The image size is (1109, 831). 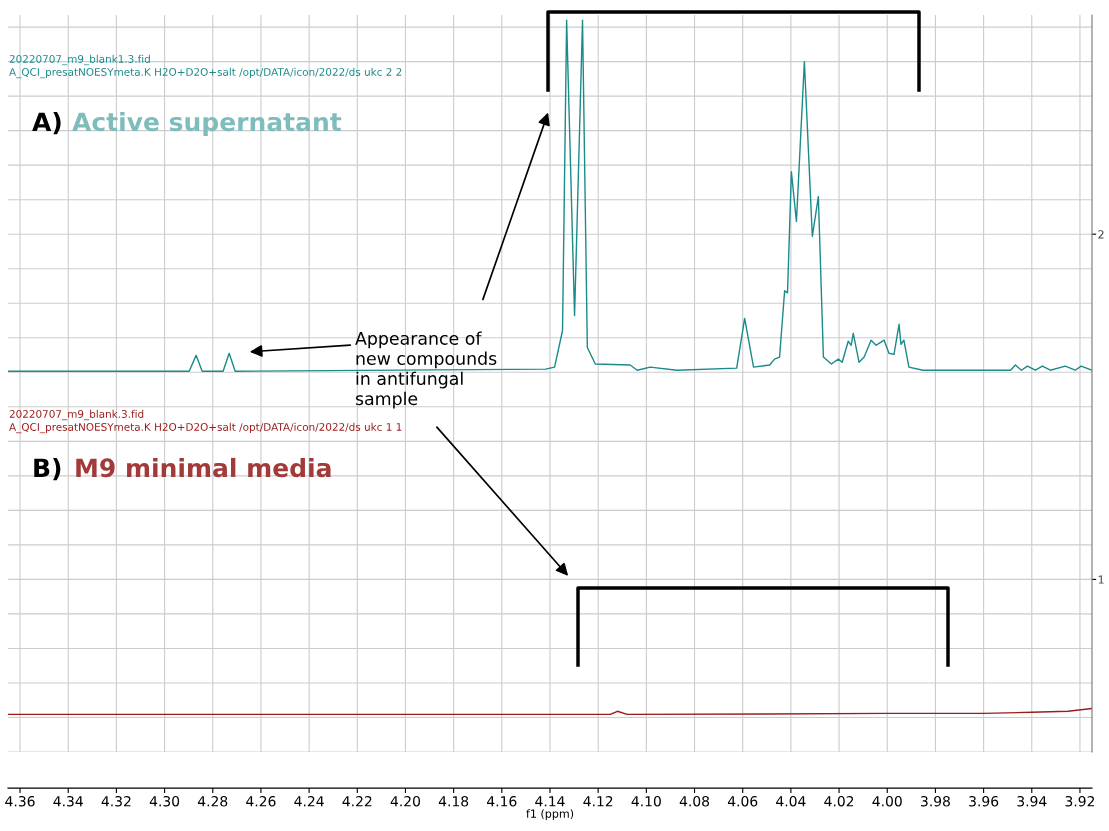 What do you see at coordinates (426, 370) in the screenshot?
I see `annotation: Appearance of new compounds in antifungal sample` at bounding box center [426, 370].